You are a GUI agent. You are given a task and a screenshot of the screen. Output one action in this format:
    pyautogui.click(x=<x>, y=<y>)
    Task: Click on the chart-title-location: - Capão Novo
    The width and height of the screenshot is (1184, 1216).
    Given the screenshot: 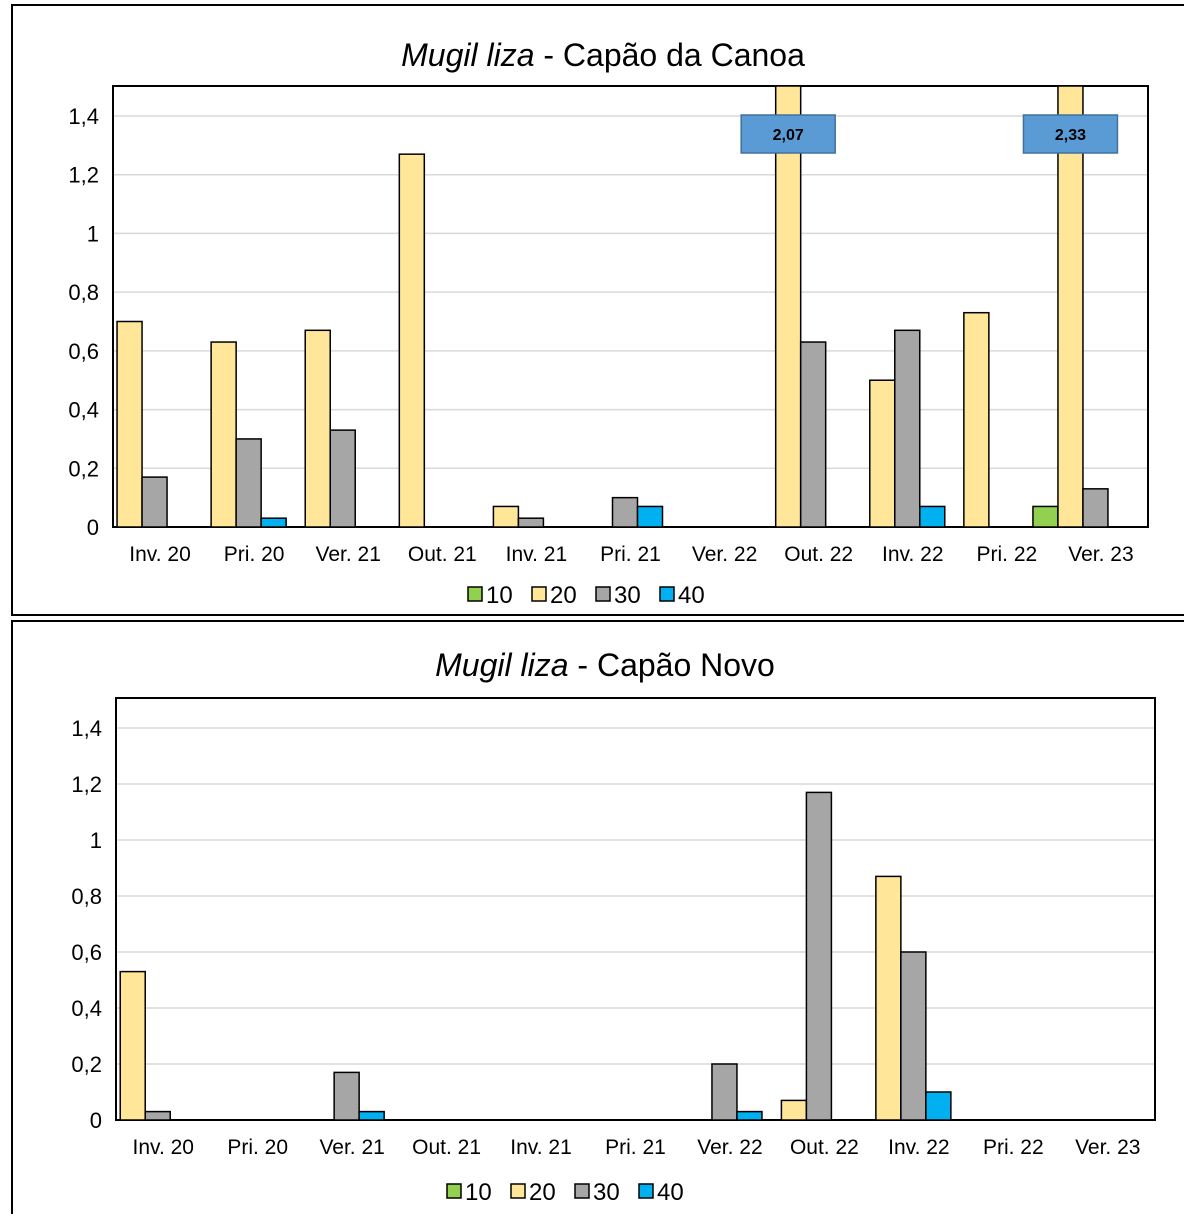 What is the action you would take?
    pyautogui.click(x=672, y=665)
    